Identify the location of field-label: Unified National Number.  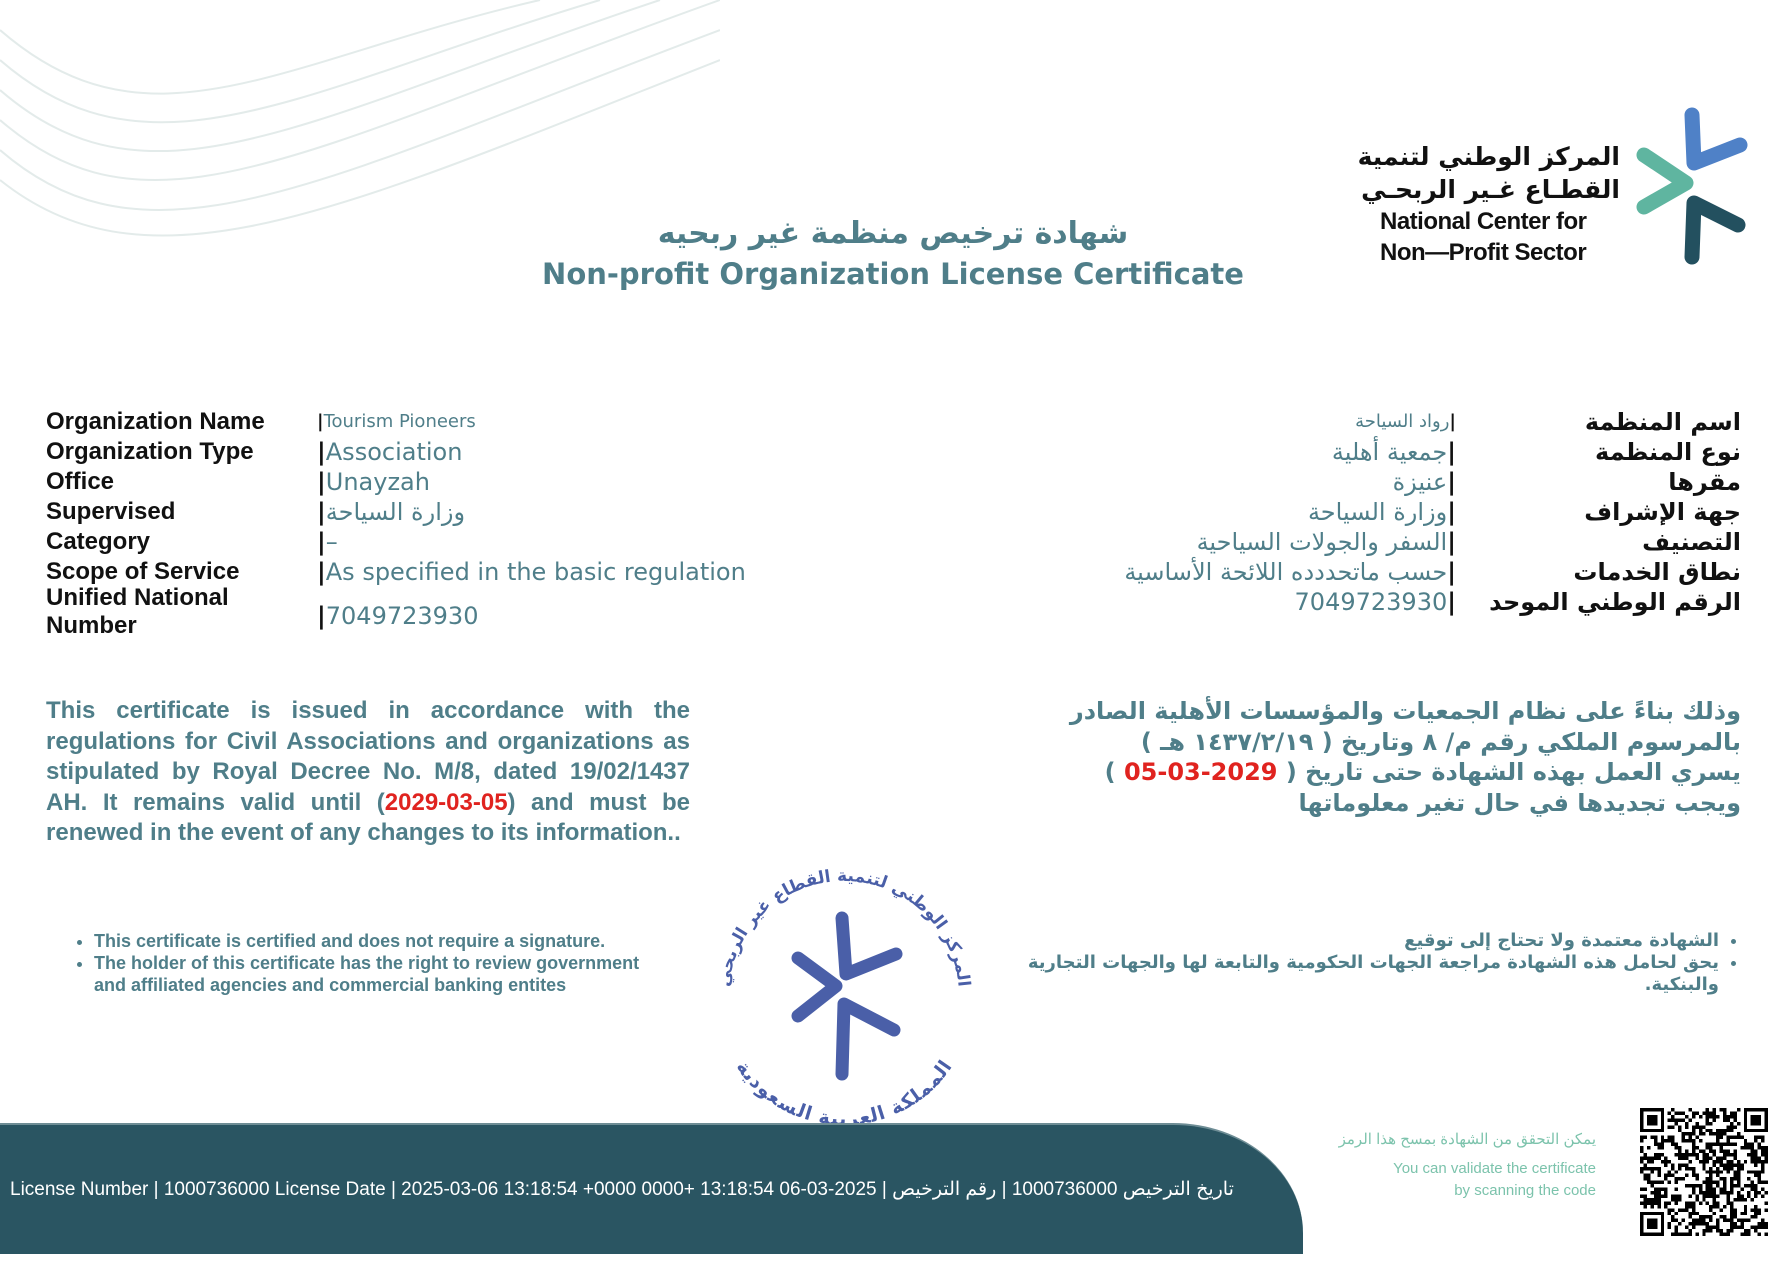
(137, 611).